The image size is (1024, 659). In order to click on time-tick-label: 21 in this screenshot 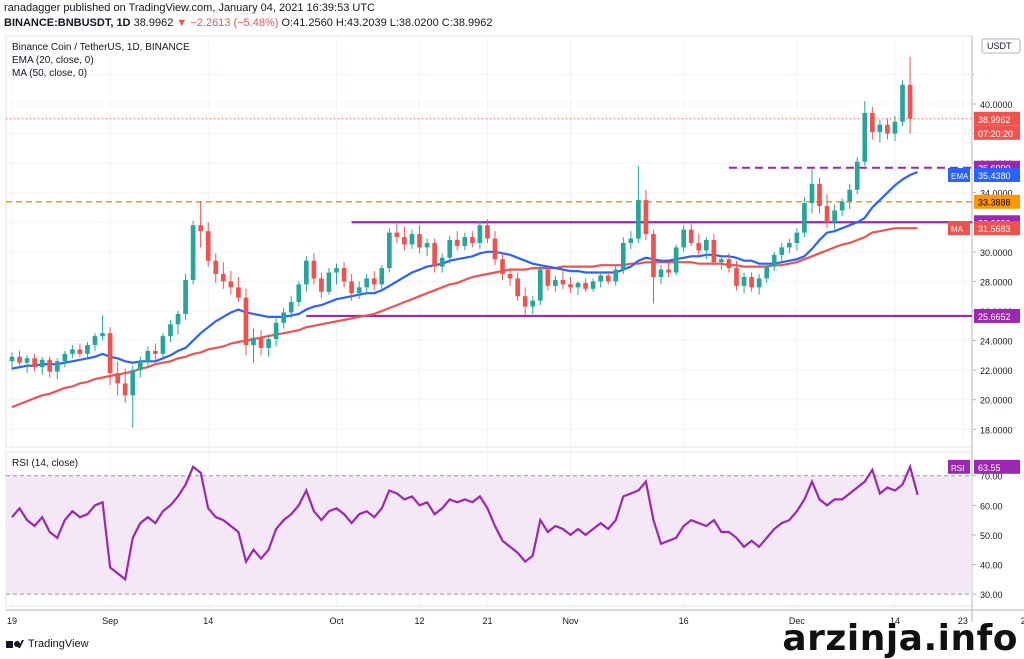, I will do `click(487, 621)`.